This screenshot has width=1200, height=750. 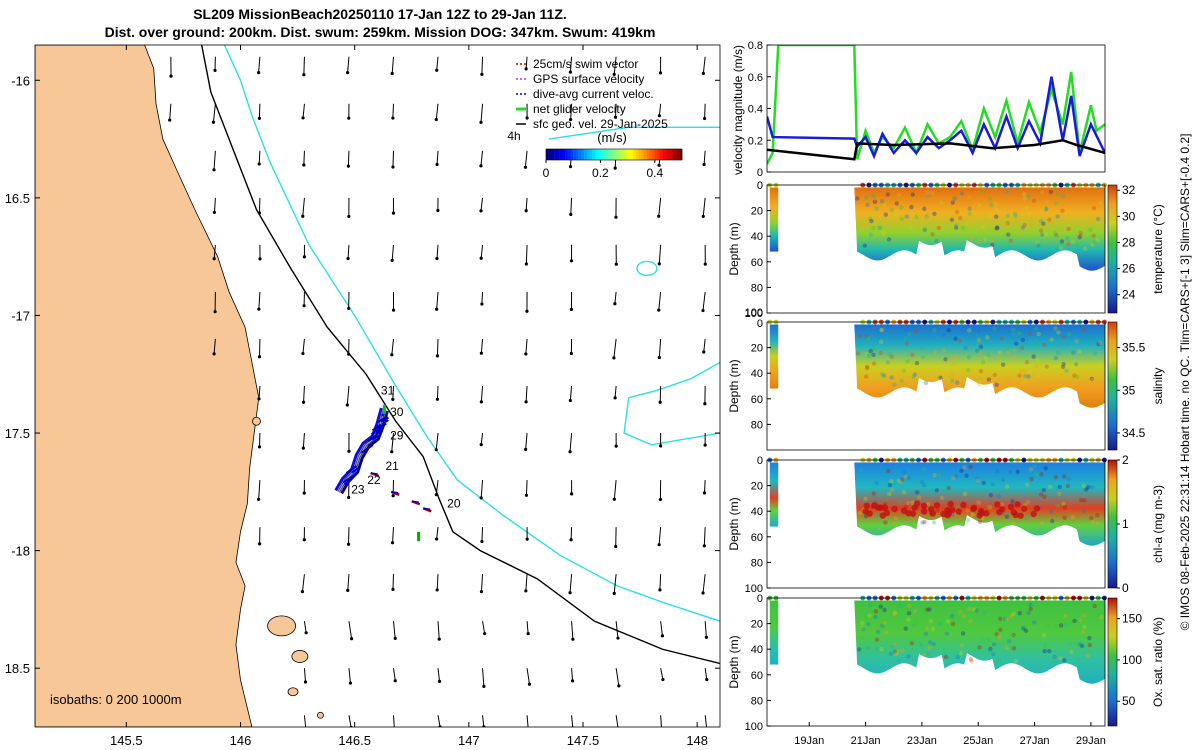 I want to click on map-ytick-label: -18, so click(x=20, y=551).